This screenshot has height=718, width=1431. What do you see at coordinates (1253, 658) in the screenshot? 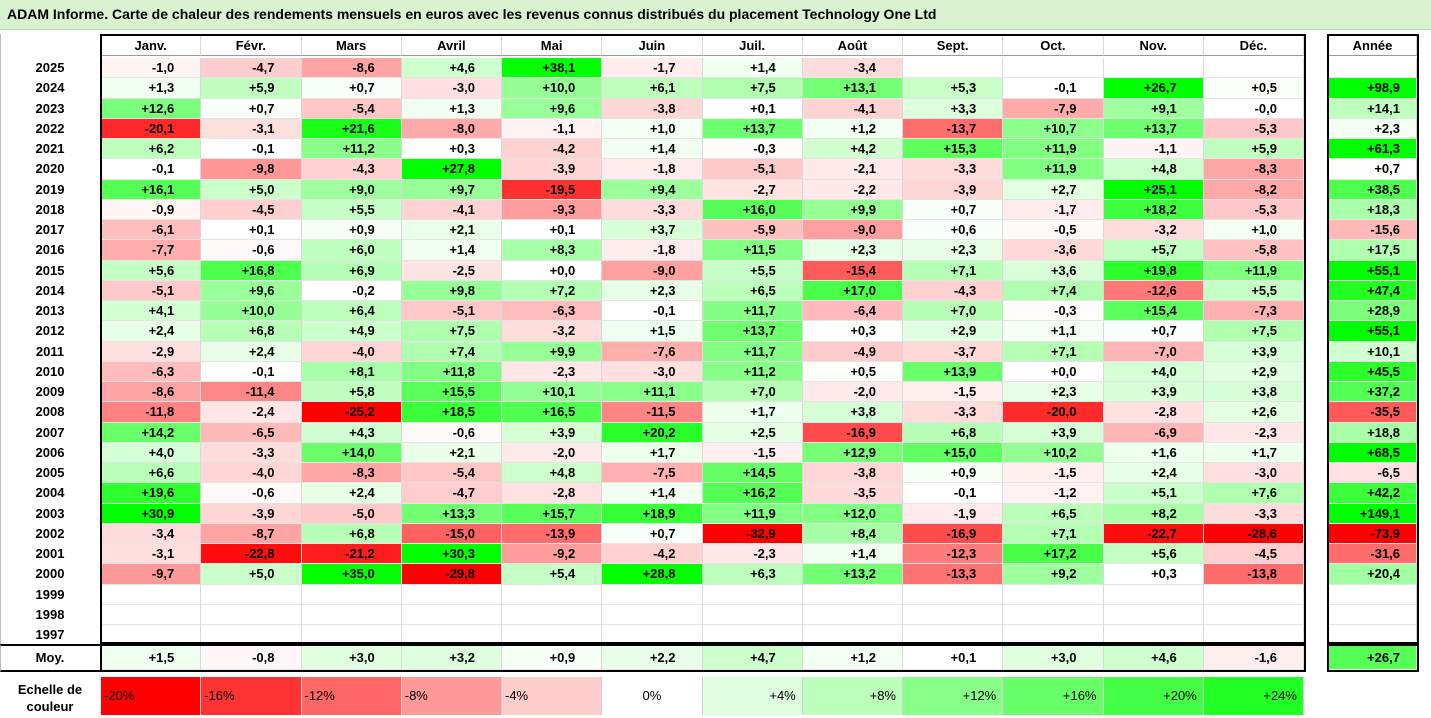
I see `average-cell: -1,6` at bounding box center [1253, 658].